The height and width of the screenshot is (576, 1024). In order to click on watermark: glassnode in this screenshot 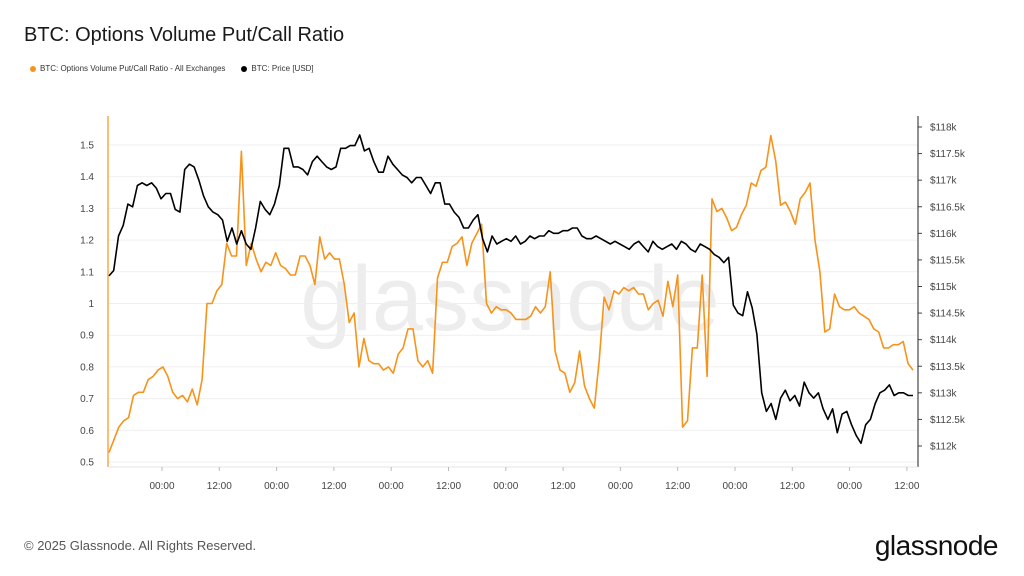, I will do `click(509, 299)`.